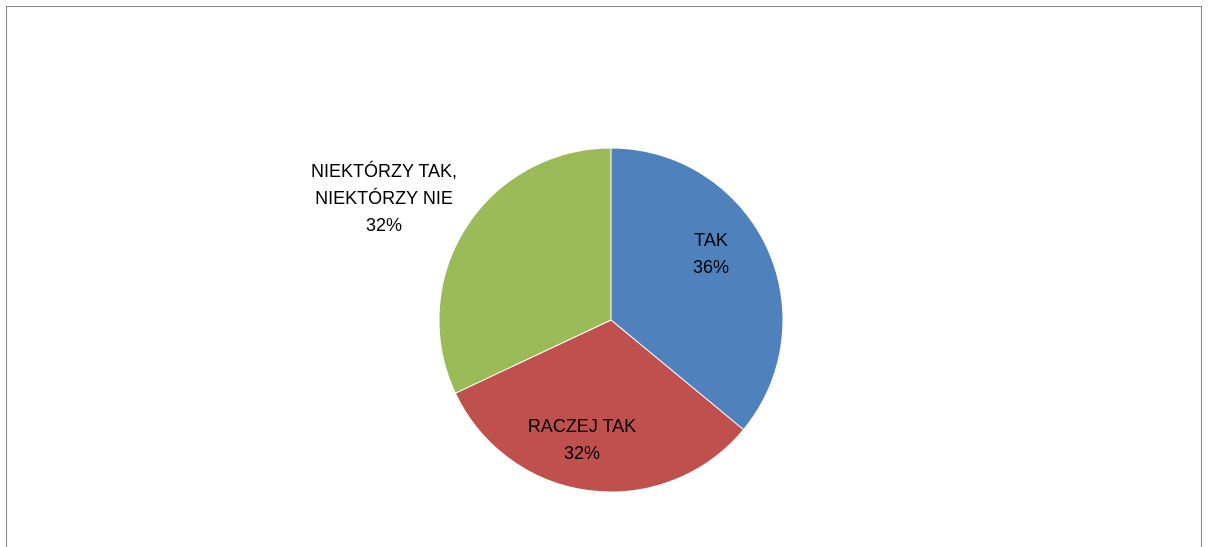 This screenshot has width=1208, height=547. Describe the element at coordinates (711, 267) in the screenshot. I see `value-label: 36%` at that location.